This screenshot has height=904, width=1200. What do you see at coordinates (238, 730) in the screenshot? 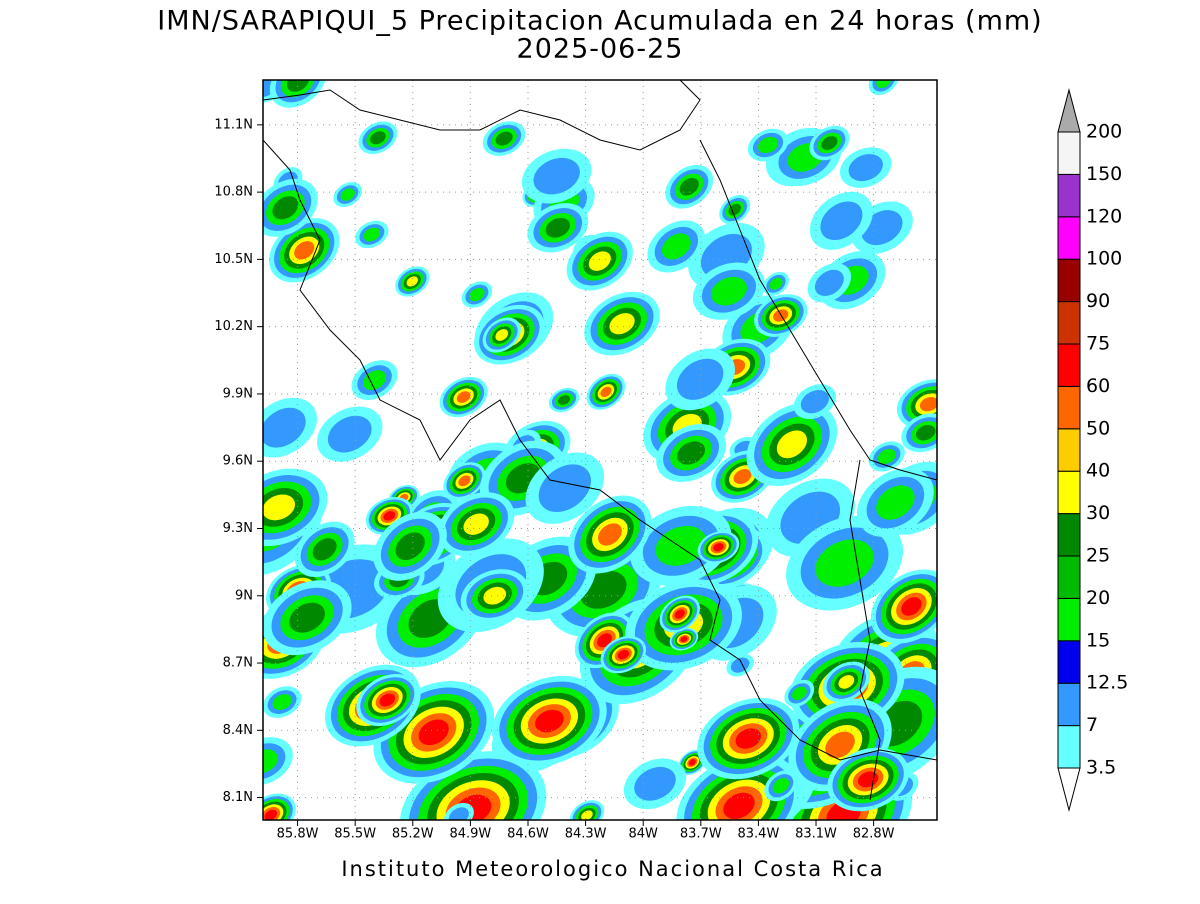
I see `y-tick-label: 8.4N` at bounding box center [238, 730].